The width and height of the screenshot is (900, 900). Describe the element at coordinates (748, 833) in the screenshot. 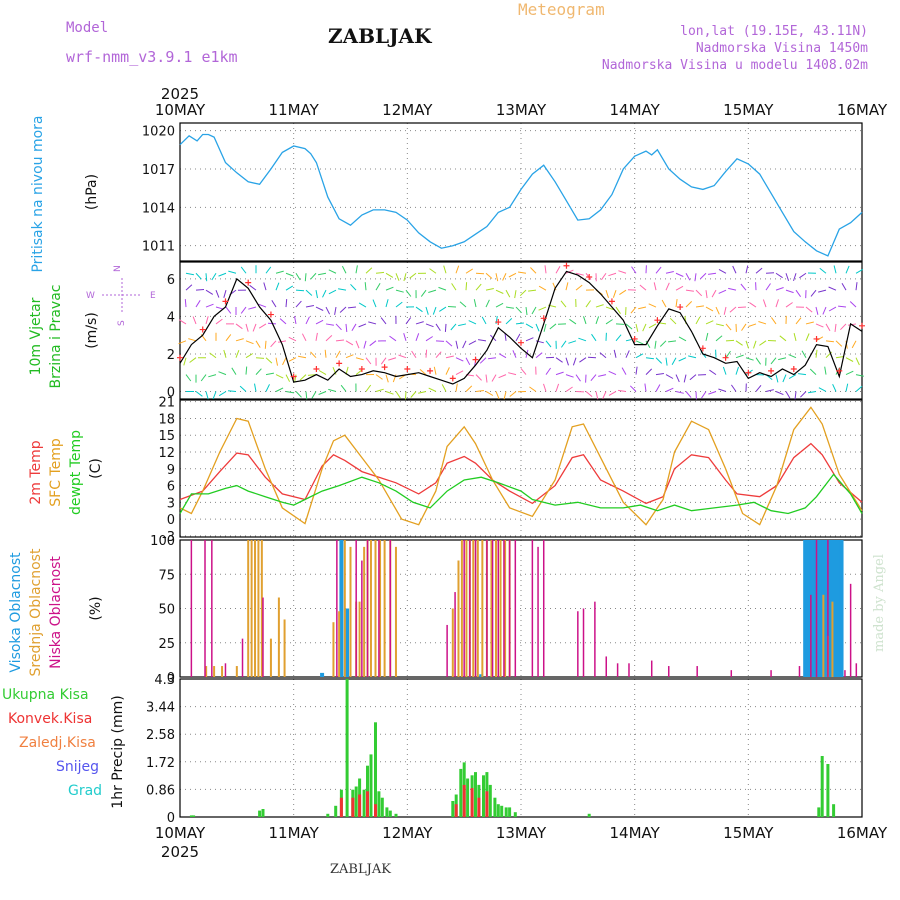

I see `x-tick-bottom: 15MAY` at that location.